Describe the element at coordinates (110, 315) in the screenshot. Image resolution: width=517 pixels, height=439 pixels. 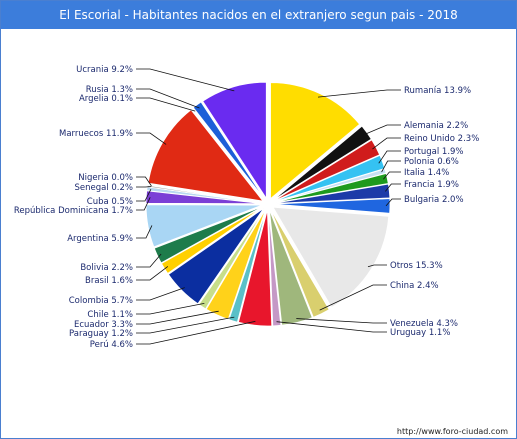
I see `slice-label-chile: Chile 1.1%` at that location.